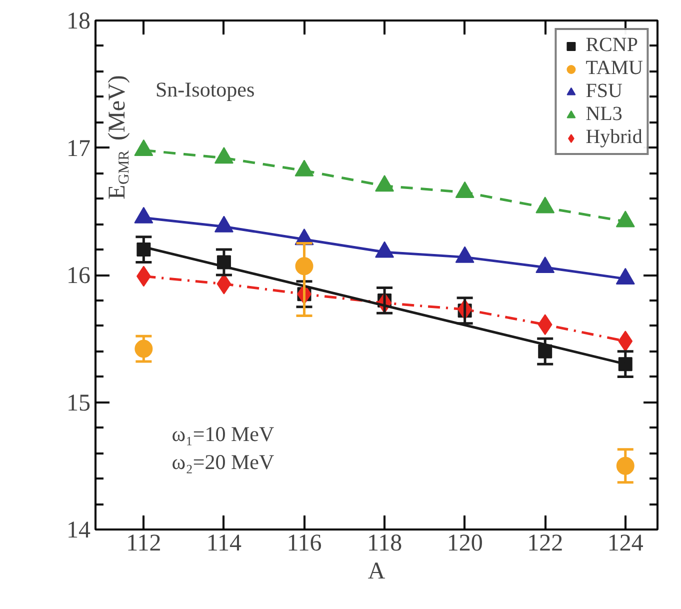 This screenshot has height=609, width=681. I want to click on x-tick-label: 112, so click(144, 543).